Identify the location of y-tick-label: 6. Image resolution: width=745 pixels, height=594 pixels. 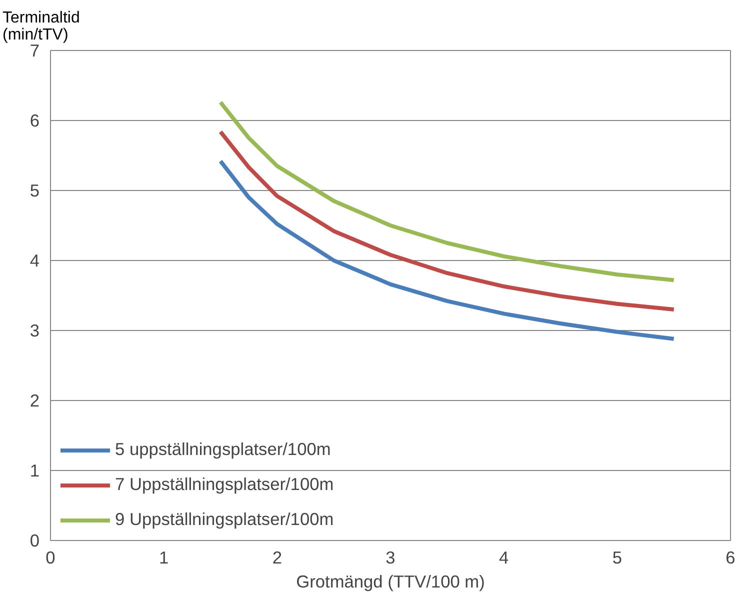
(35, 120).